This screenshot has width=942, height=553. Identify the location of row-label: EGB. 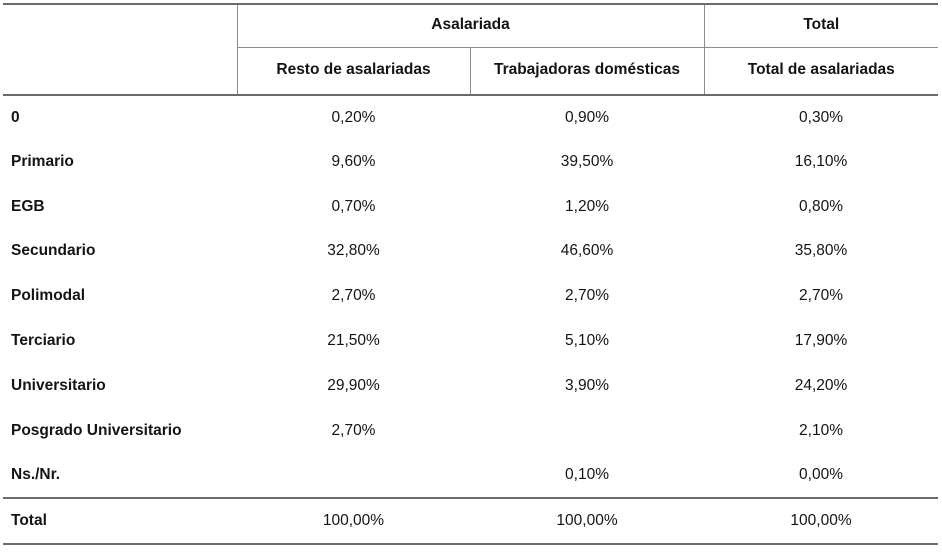
(120, 207).